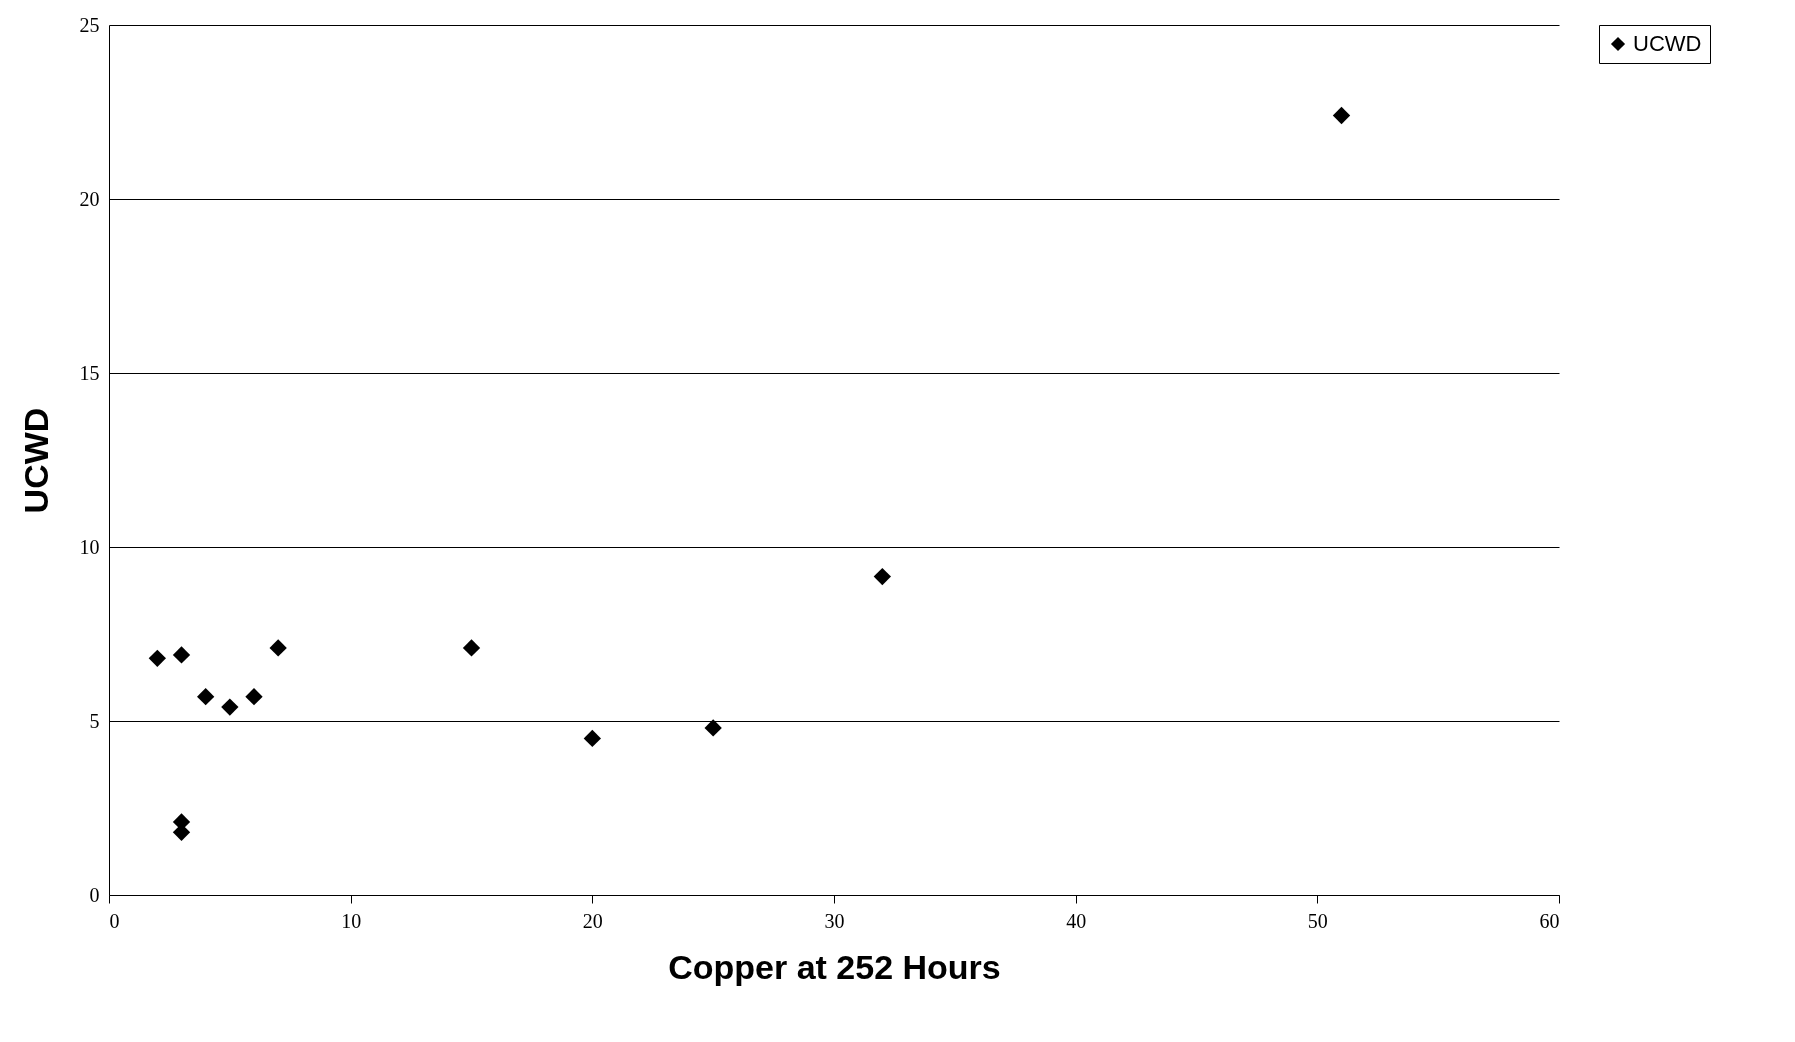 This screenshot has height=1042, width=1795. Describe the element at coordinates (834, 966) in the screenshot. I see `x-axis-title: Copper at 252 Hours` at that location.